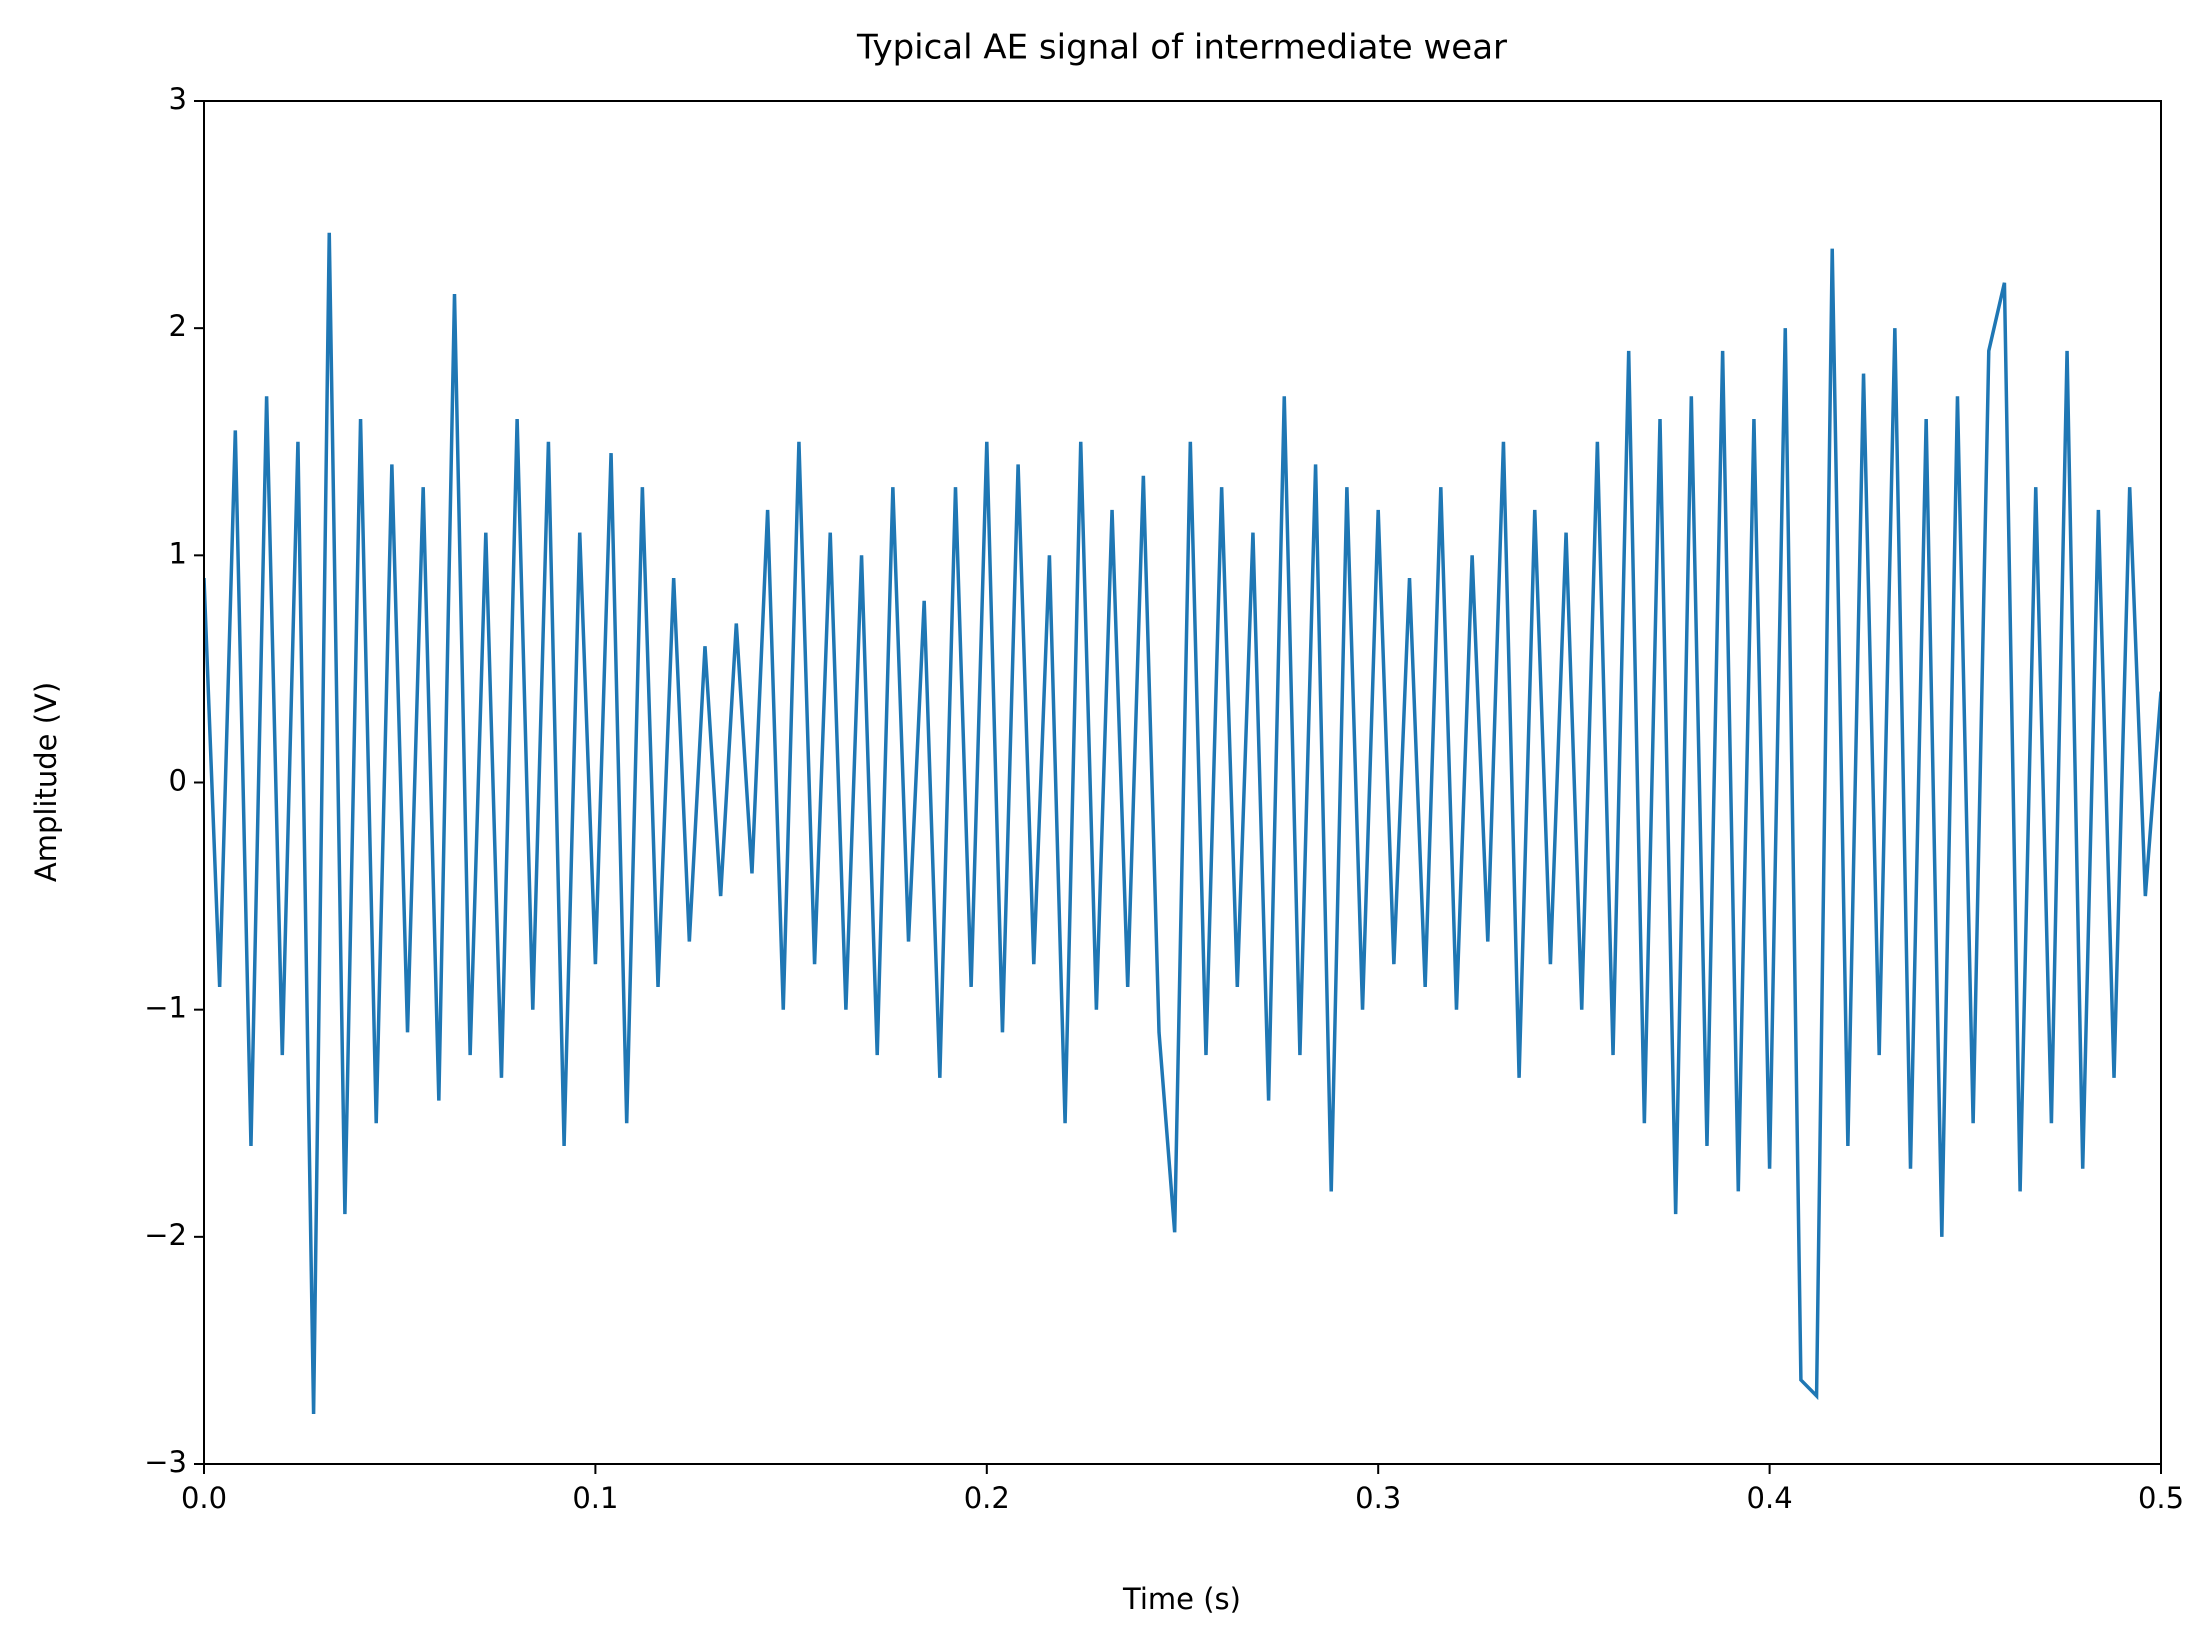 The width and height of the screenshot is (2207, 1646). Describe the element at coordinates (1378, 1498) in the screenshot. I see `x-tick-label: 0.3` at that location.